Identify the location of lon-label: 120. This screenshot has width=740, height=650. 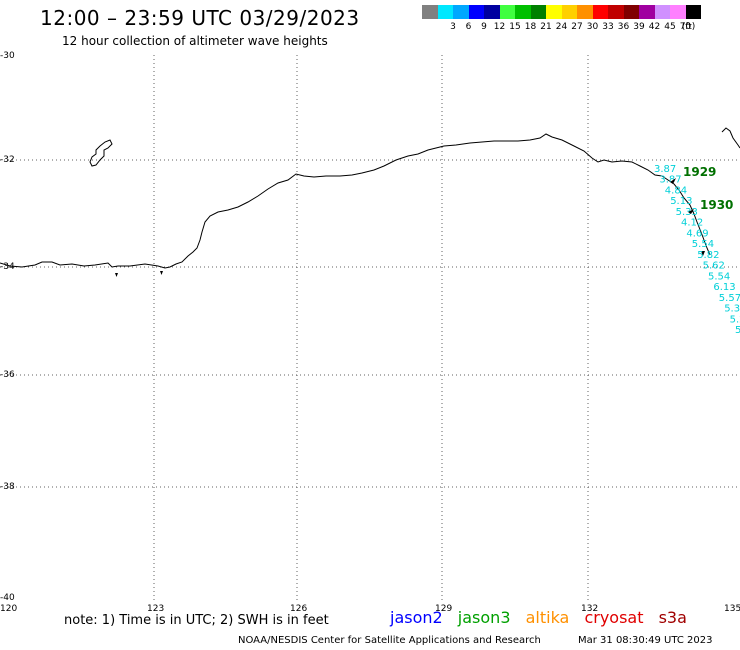
(9, 609).